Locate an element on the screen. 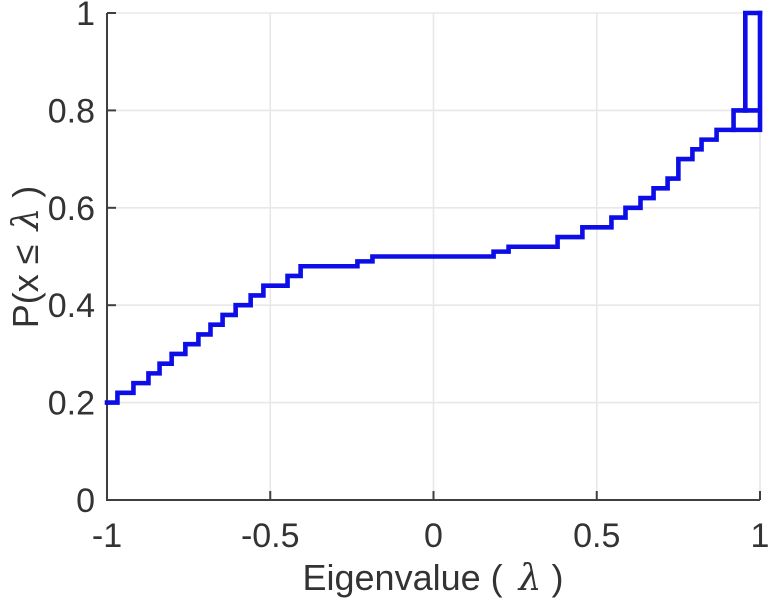  x-tick-labels: -1 -0.5 0 0.5 1 is located at coordinates (430, 536).